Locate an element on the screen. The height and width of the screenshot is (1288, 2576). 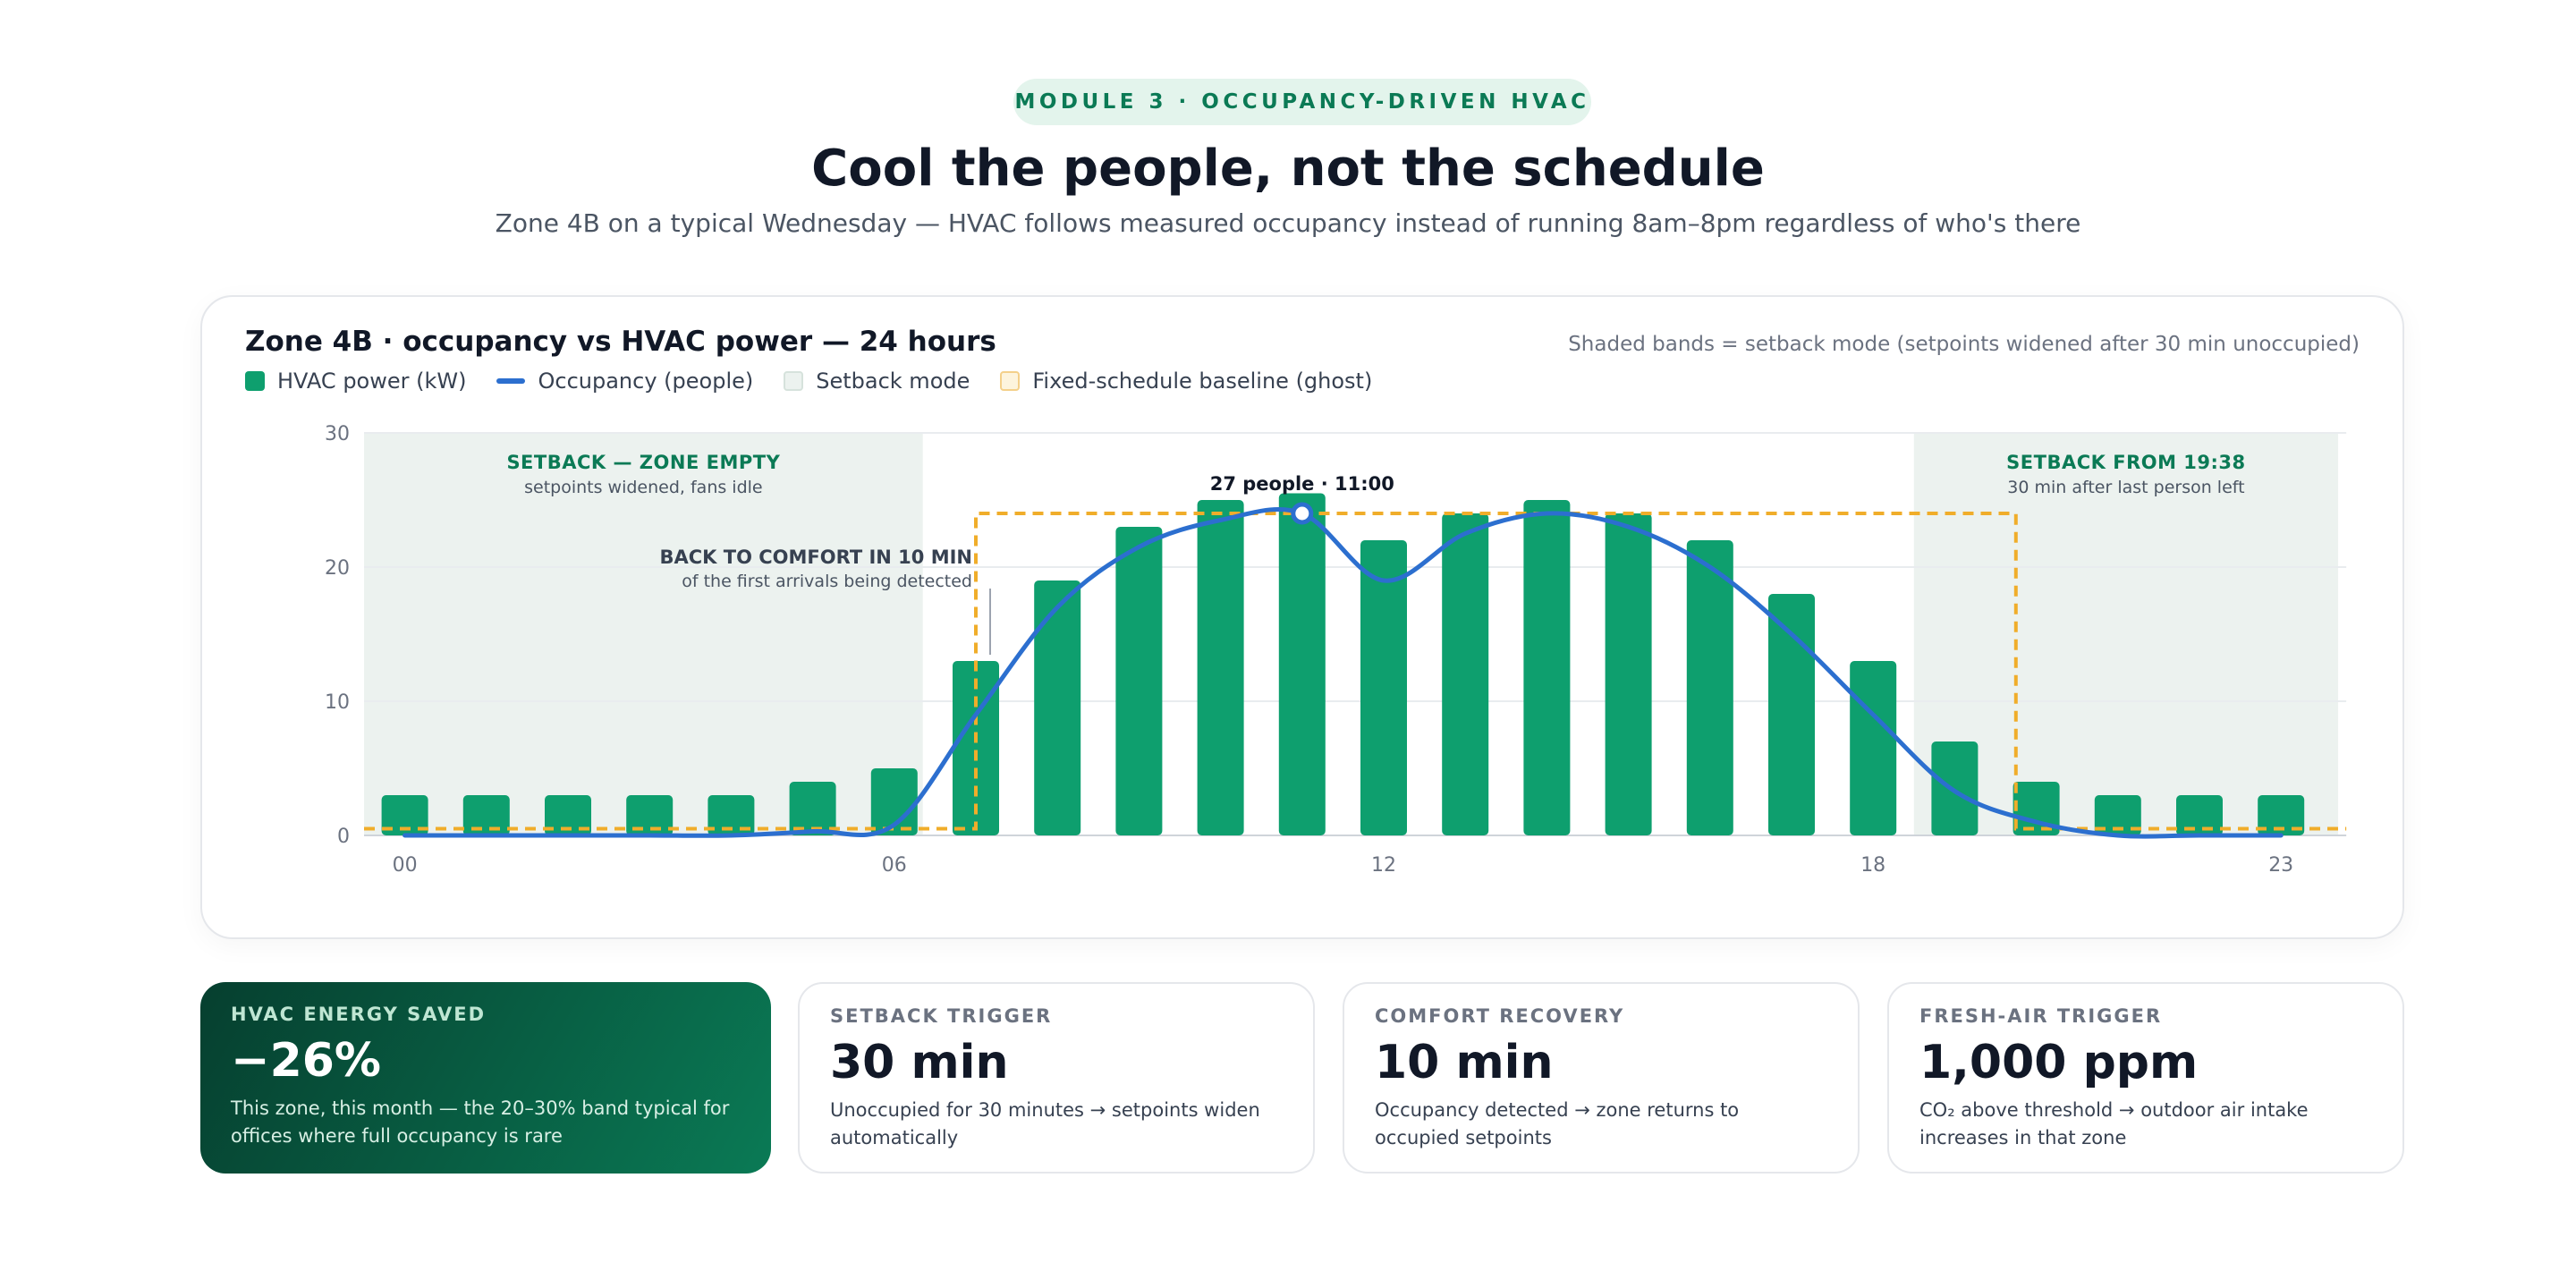
legend-item-setback: Setback mode is located at coordinates (877, 381).